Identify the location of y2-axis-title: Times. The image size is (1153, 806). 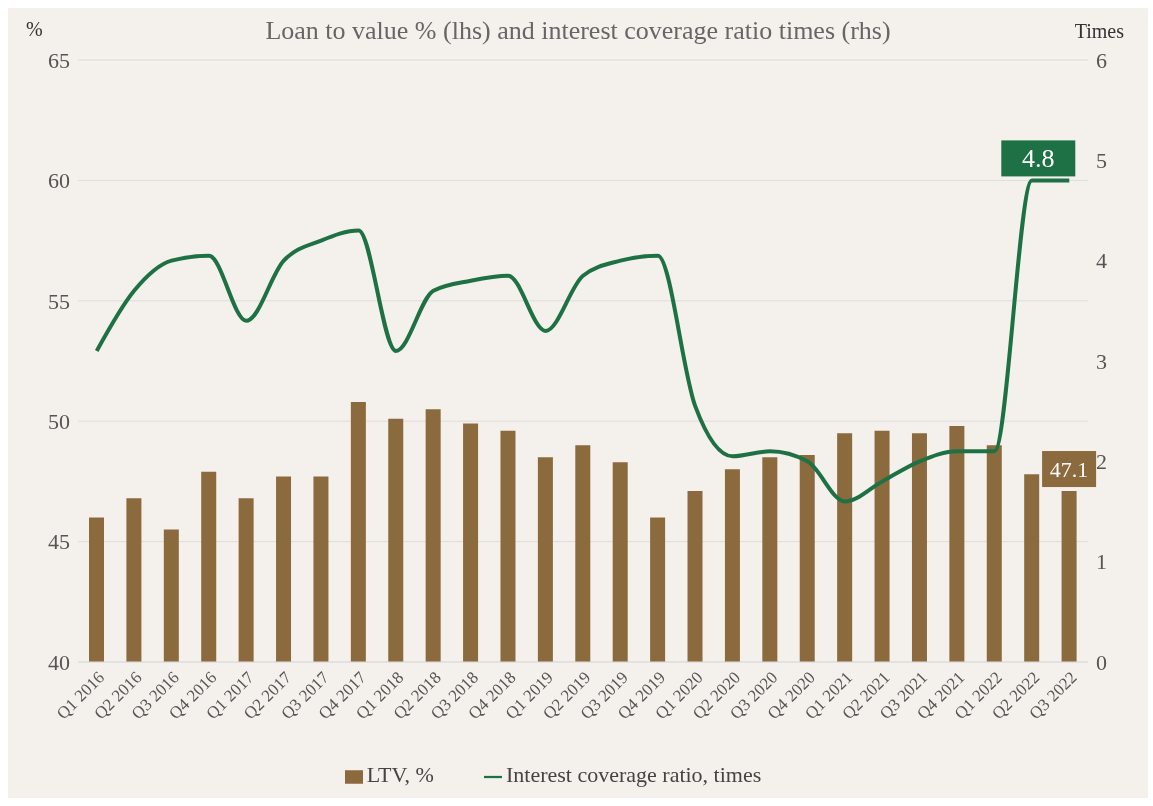
(1099, 31).